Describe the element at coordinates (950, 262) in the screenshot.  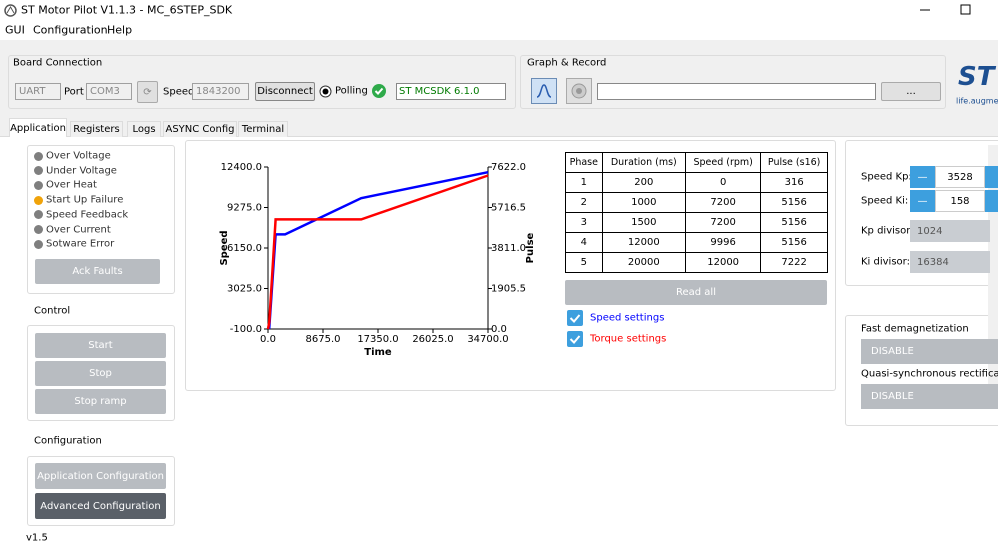
I see `divisor-field: 16384` at that location.